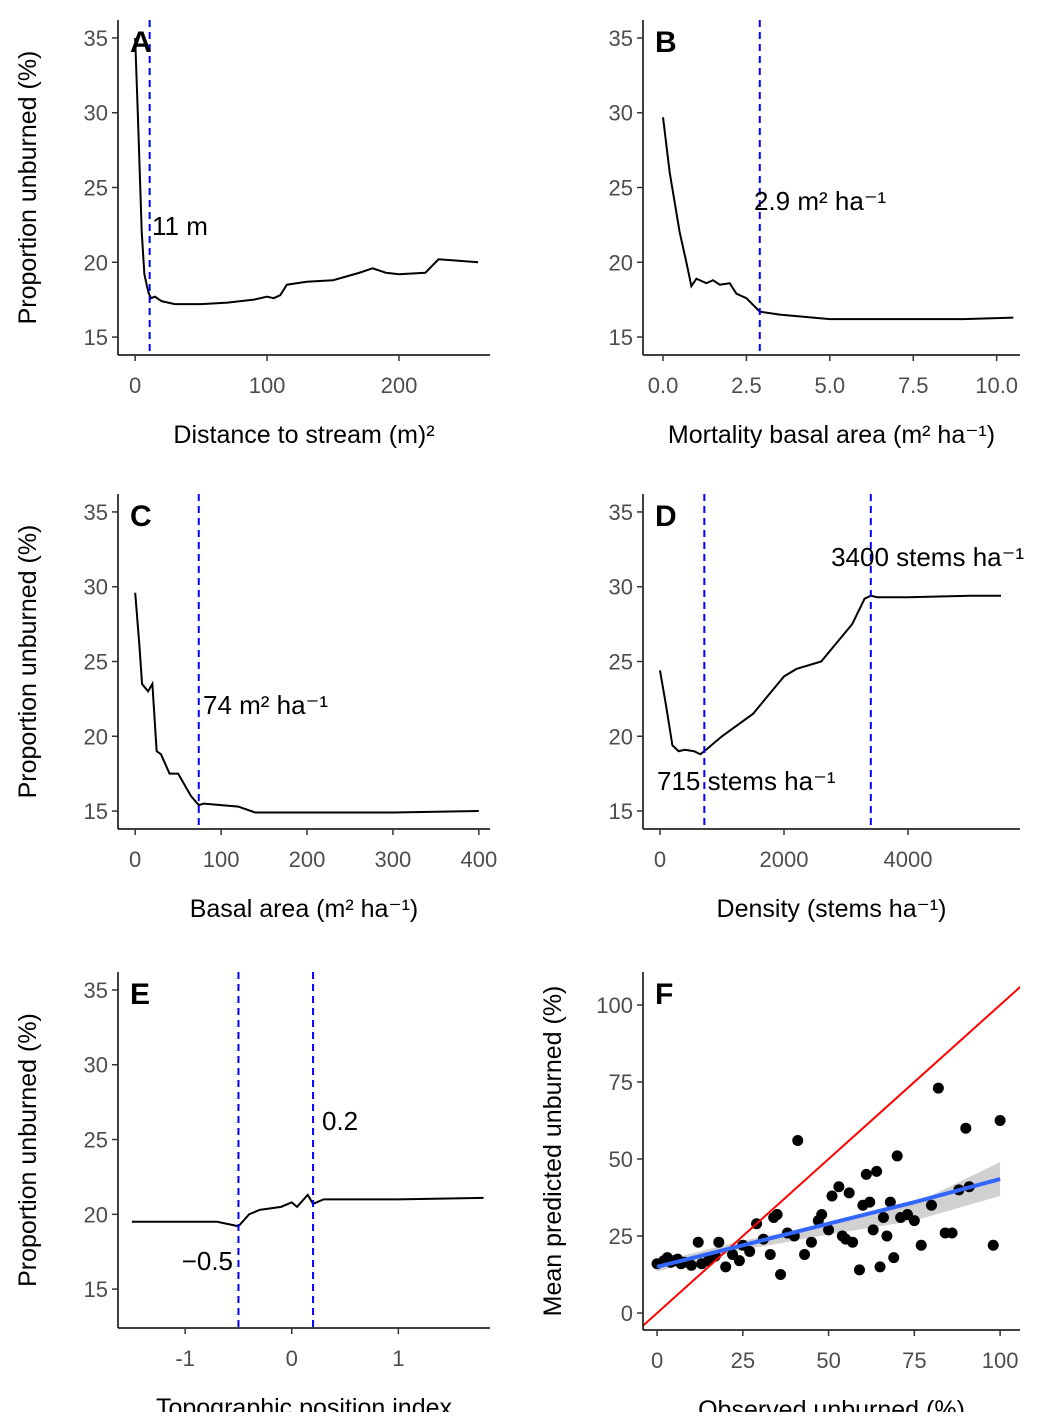  What do you see at coordinates (140, 994) in the screenshot?
I see `panel-label: E` at bounding box center [140, 994].